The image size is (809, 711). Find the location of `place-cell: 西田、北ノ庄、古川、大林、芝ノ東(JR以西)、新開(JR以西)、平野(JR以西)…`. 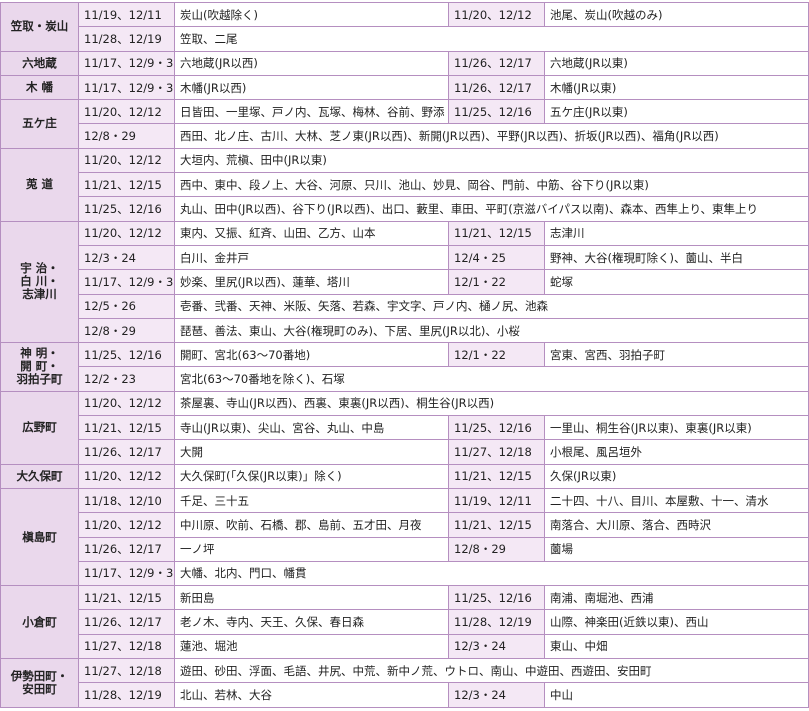

place-cell: 西田、北ノ庄、古川、大林、芝ノ東(JR以西)、新開(JR以西)、平野(JR以西)… is located at coordinates (491, 136).